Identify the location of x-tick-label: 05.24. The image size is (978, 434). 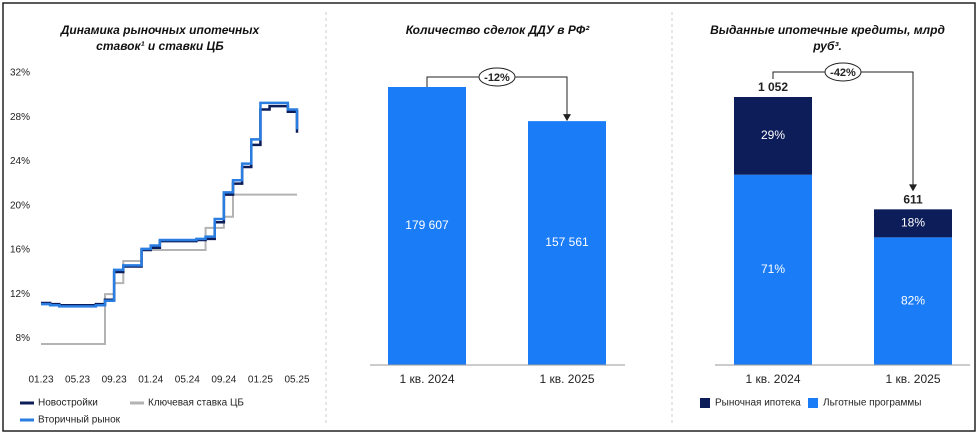
(187, 380).